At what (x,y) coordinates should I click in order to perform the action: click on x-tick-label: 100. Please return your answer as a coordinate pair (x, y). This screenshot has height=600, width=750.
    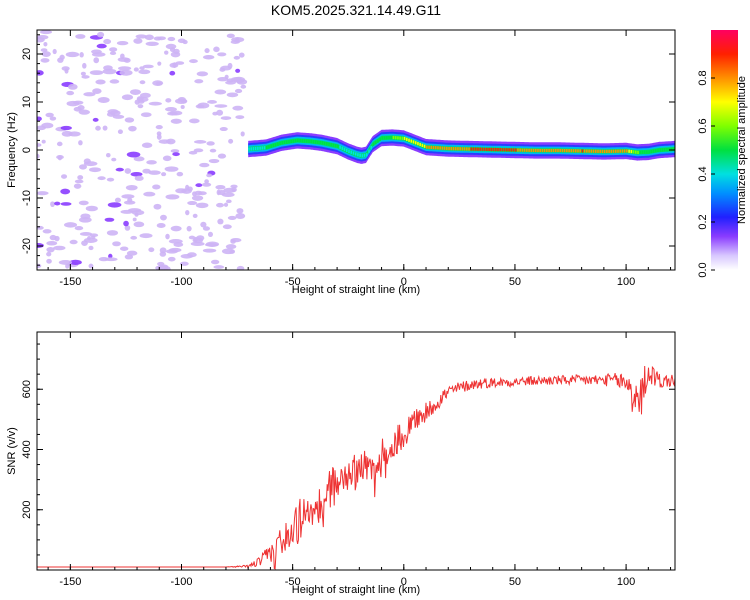
    Looking at the image, I should click on (626, 582).